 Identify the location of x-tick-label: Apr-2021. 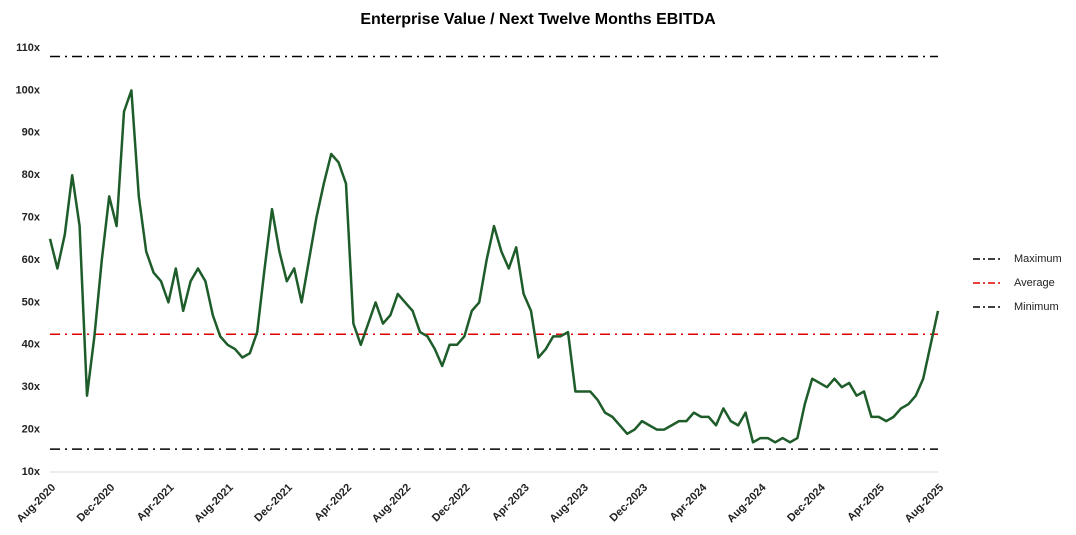
(156, 503).